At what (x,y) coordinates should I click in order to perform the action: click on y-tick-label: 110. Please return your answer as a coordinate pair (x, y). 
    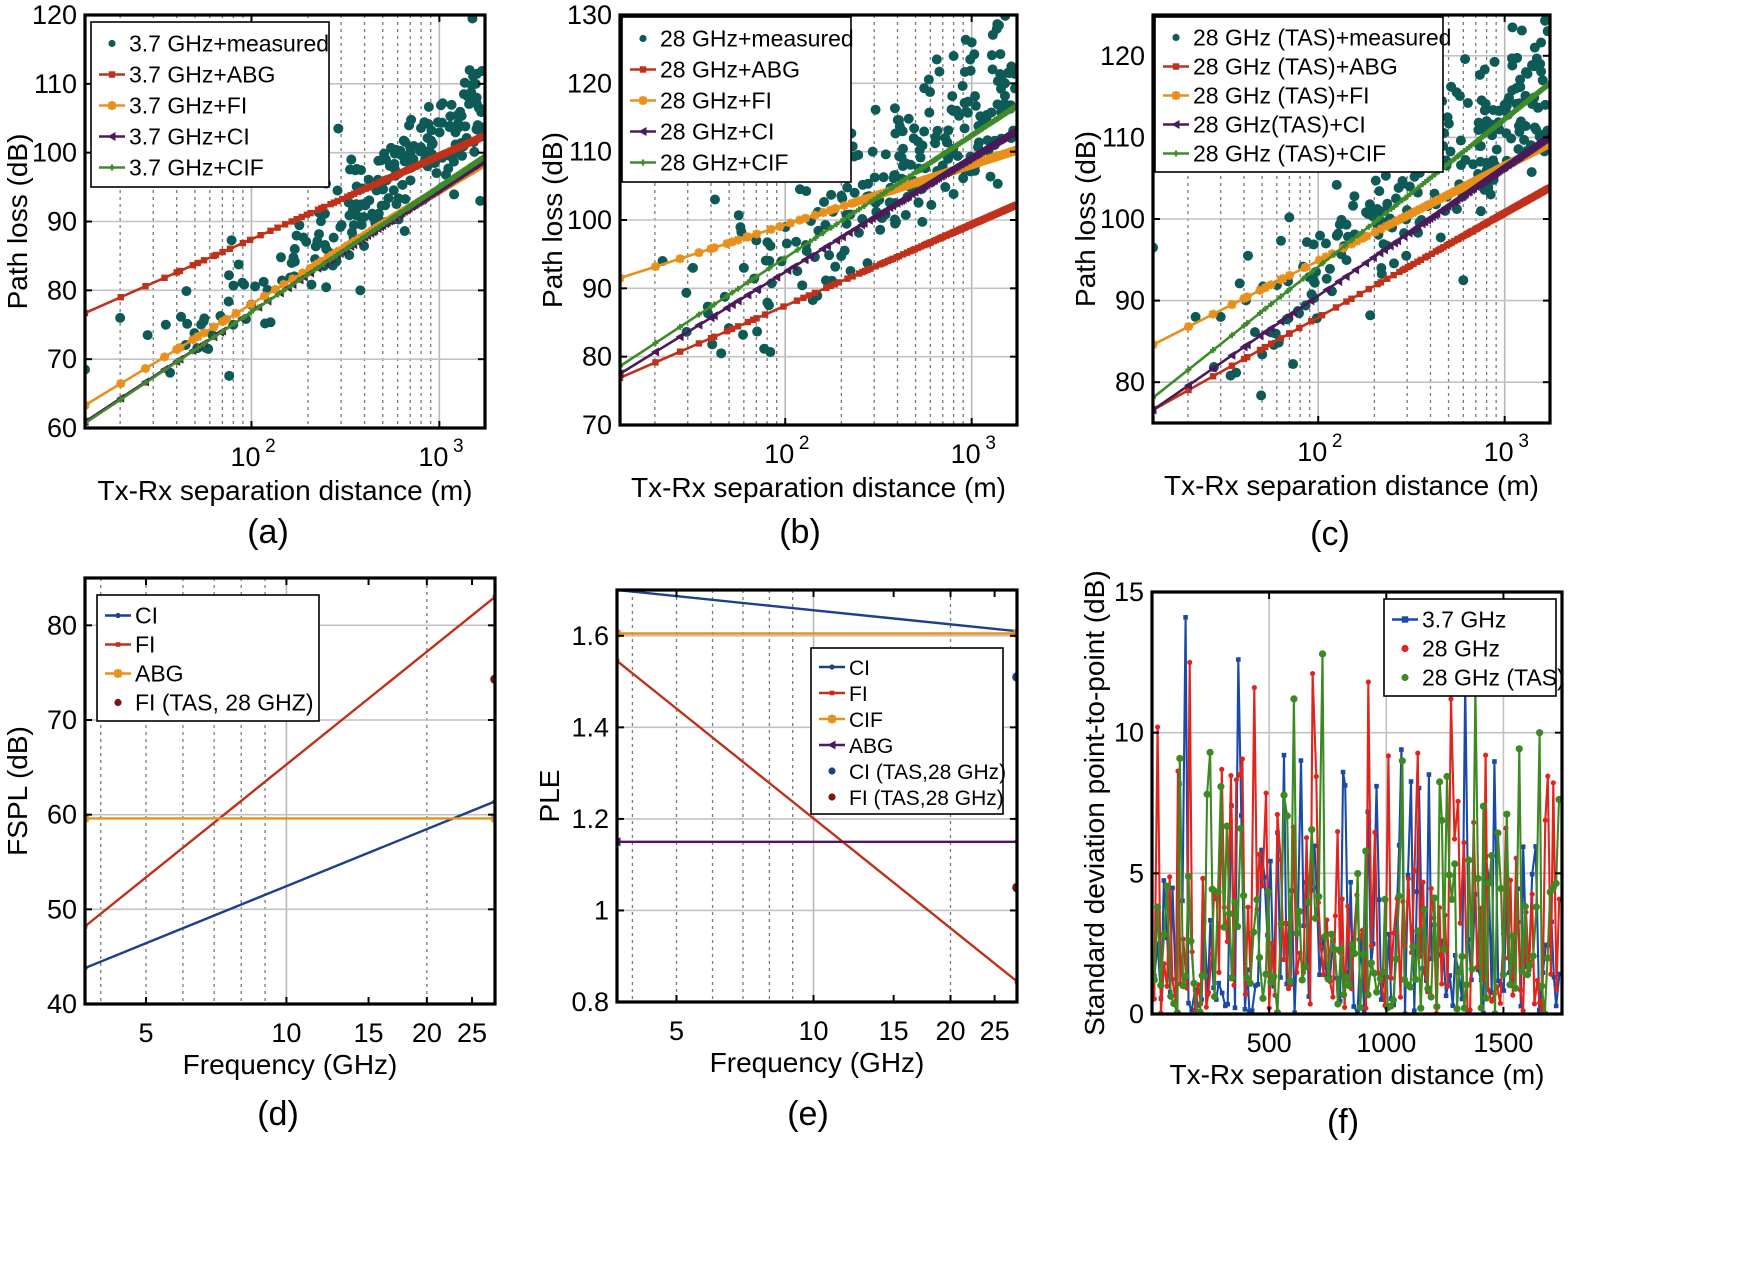
    Looking at the image, I should click on (590, 152).